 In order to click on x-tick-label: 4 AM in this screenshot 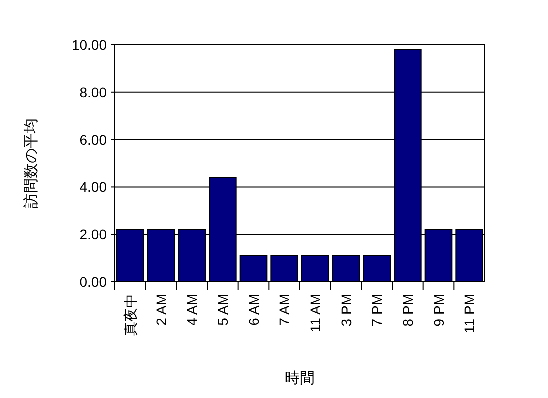, I will do `click(192, 310)`.